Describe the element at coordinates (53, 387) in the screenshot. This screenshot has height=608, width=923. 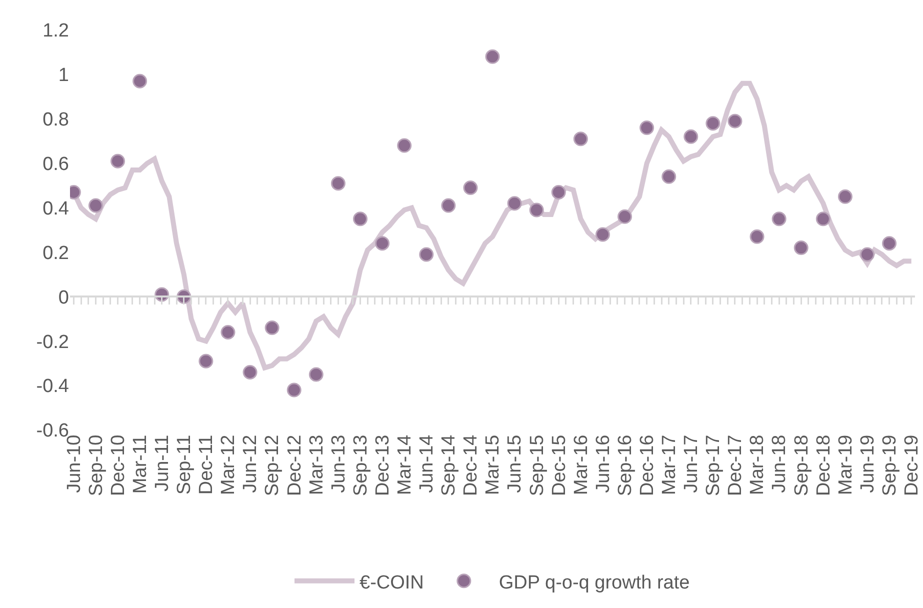
I see `y-tick-label: -0.4` at that location.